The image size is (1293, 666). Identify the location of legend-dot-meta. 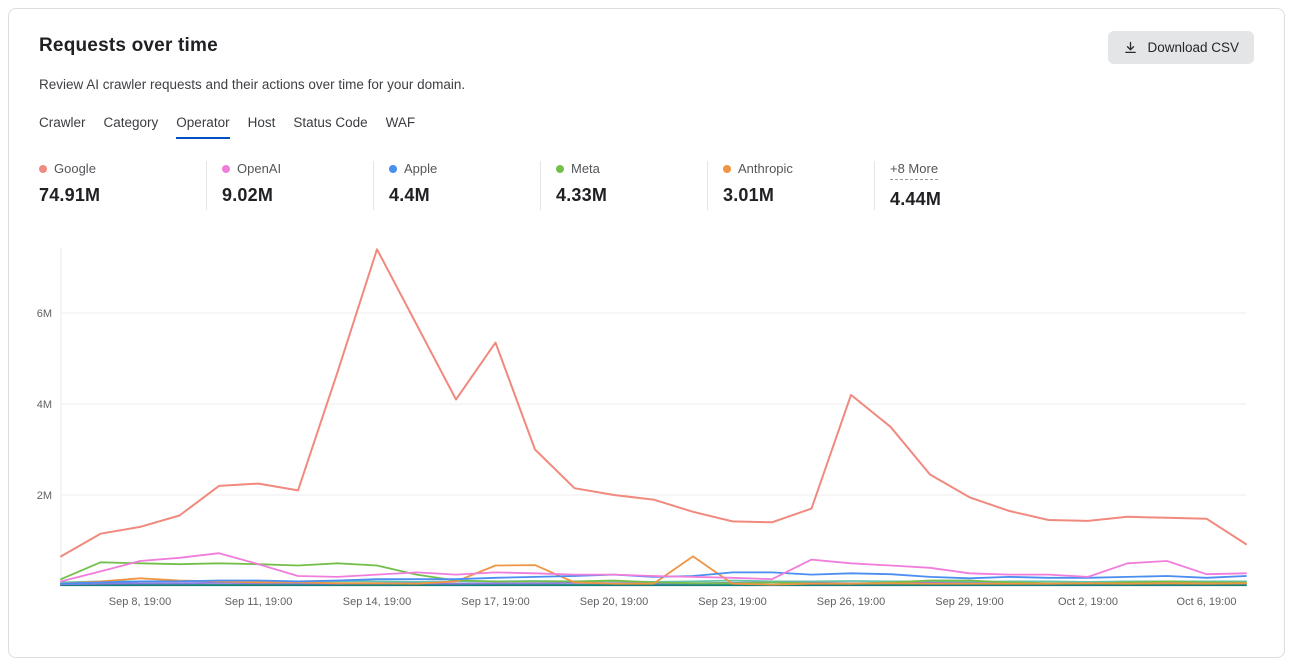
(560, 168).